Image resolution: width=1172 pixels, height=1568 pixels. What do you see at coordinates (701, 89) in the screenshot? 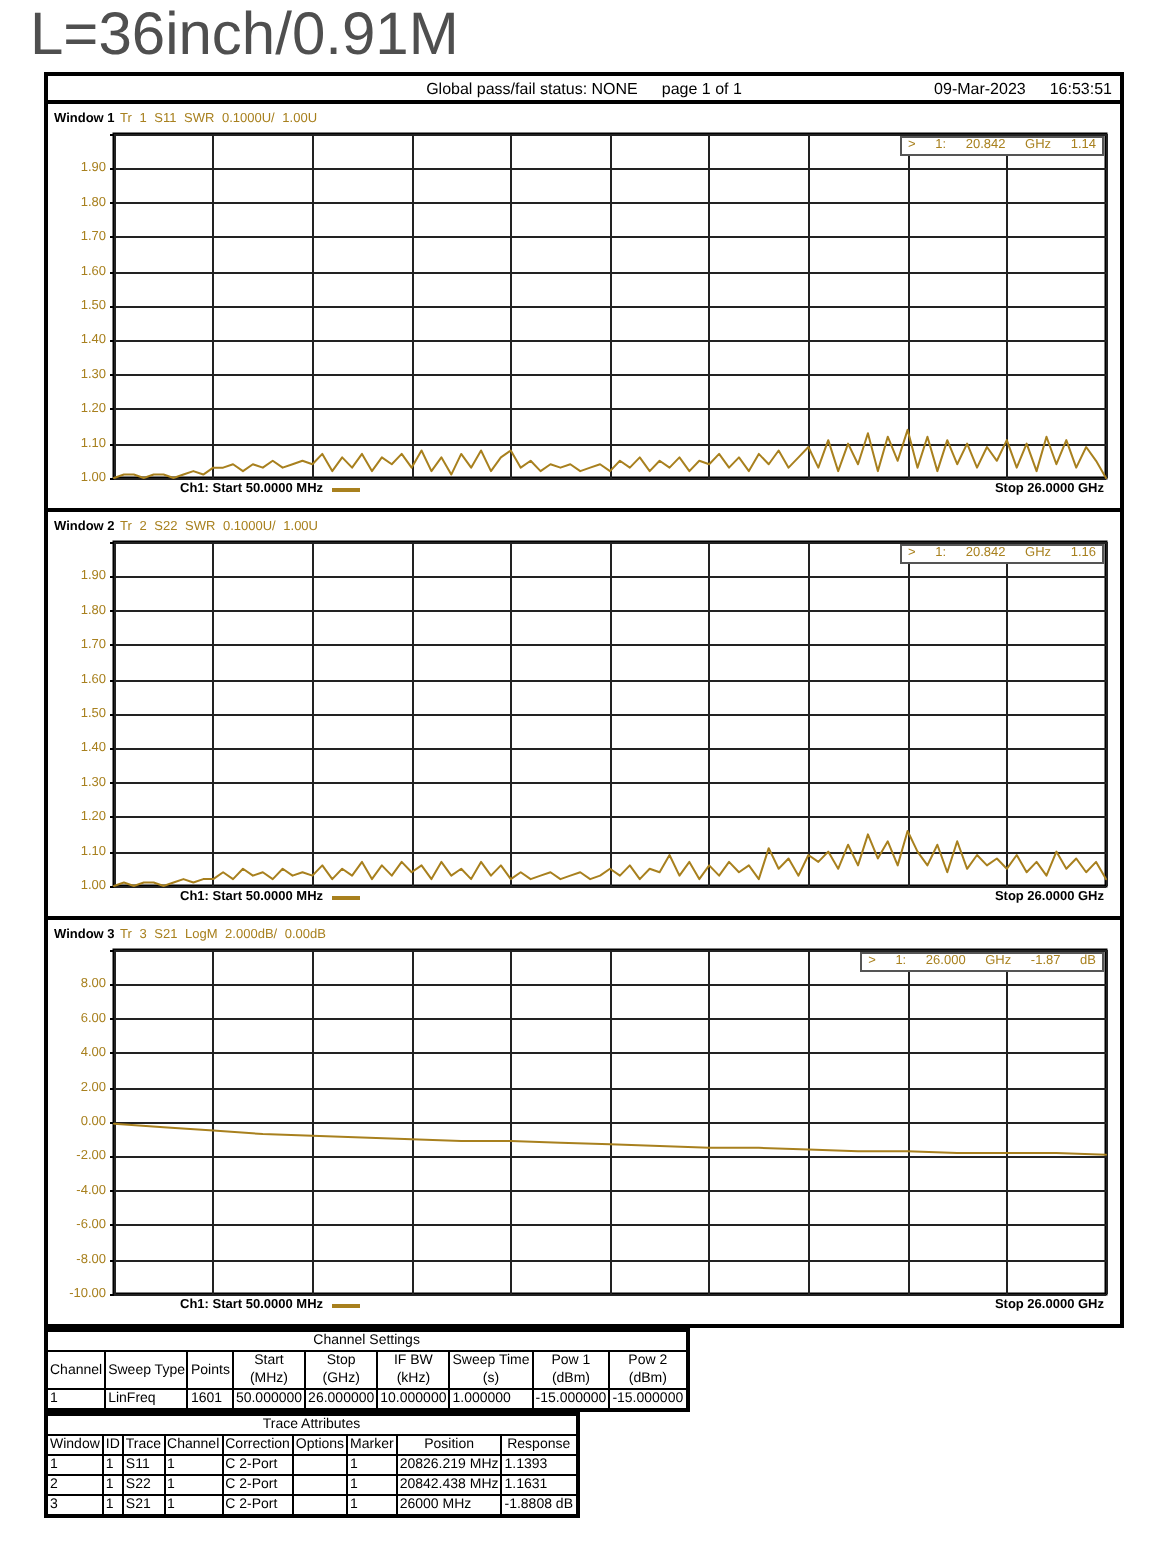
I see `text: page 1 of 1` at bounding box center [701, 89].